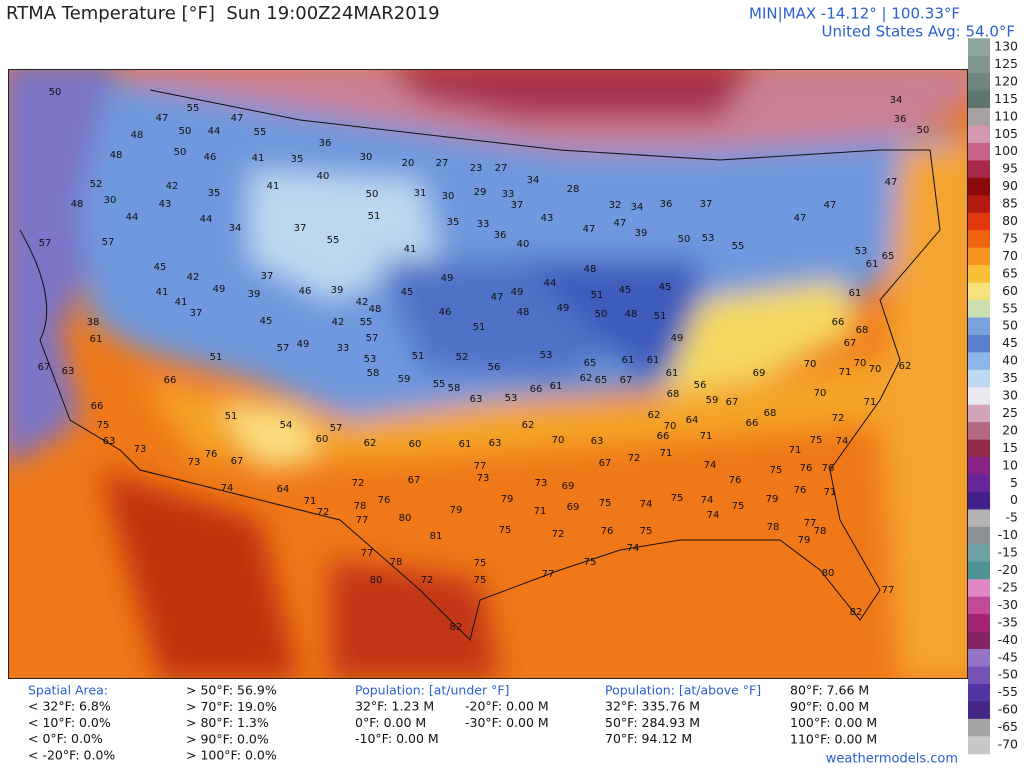 The image size is (1024, 768). I want to click on station-label: 53, so click(511, 398).